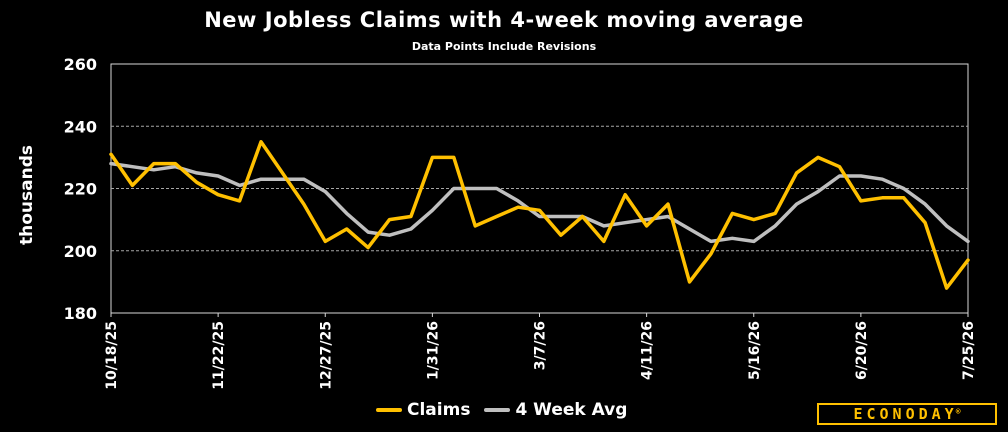 The image size is (1008, 432). I want to click on legend-item-avg: 4 Week Avg, so click(555, 410).